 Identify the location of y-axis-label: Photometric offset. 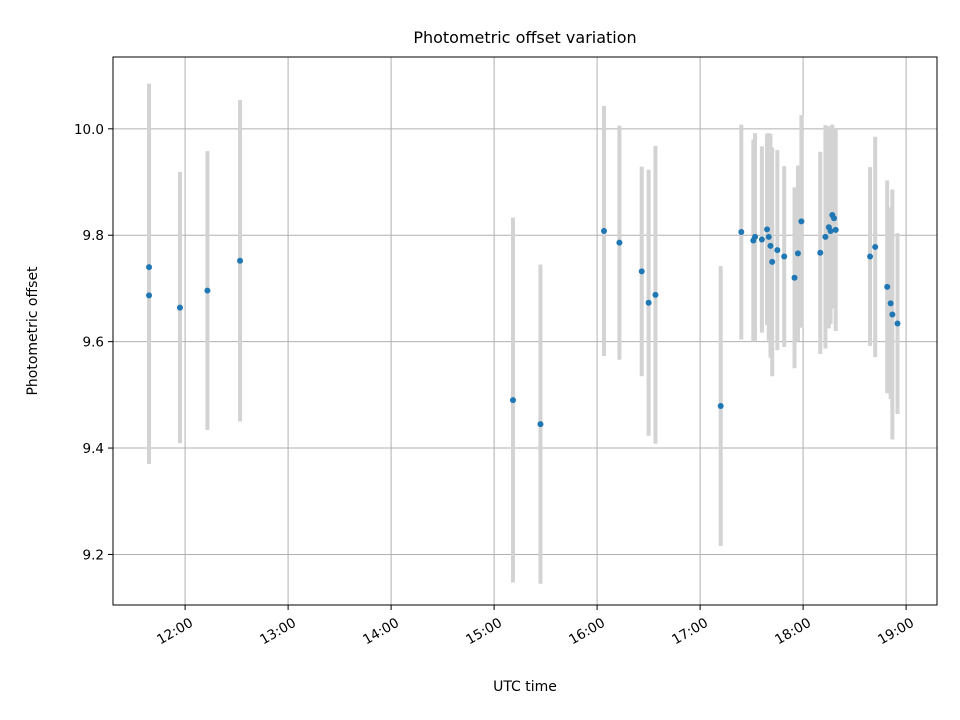
(33, 331).